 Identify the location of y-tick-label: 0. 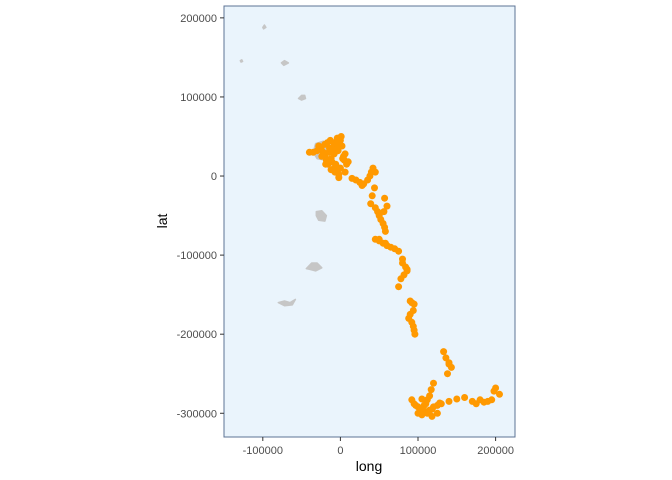
(214, 177).